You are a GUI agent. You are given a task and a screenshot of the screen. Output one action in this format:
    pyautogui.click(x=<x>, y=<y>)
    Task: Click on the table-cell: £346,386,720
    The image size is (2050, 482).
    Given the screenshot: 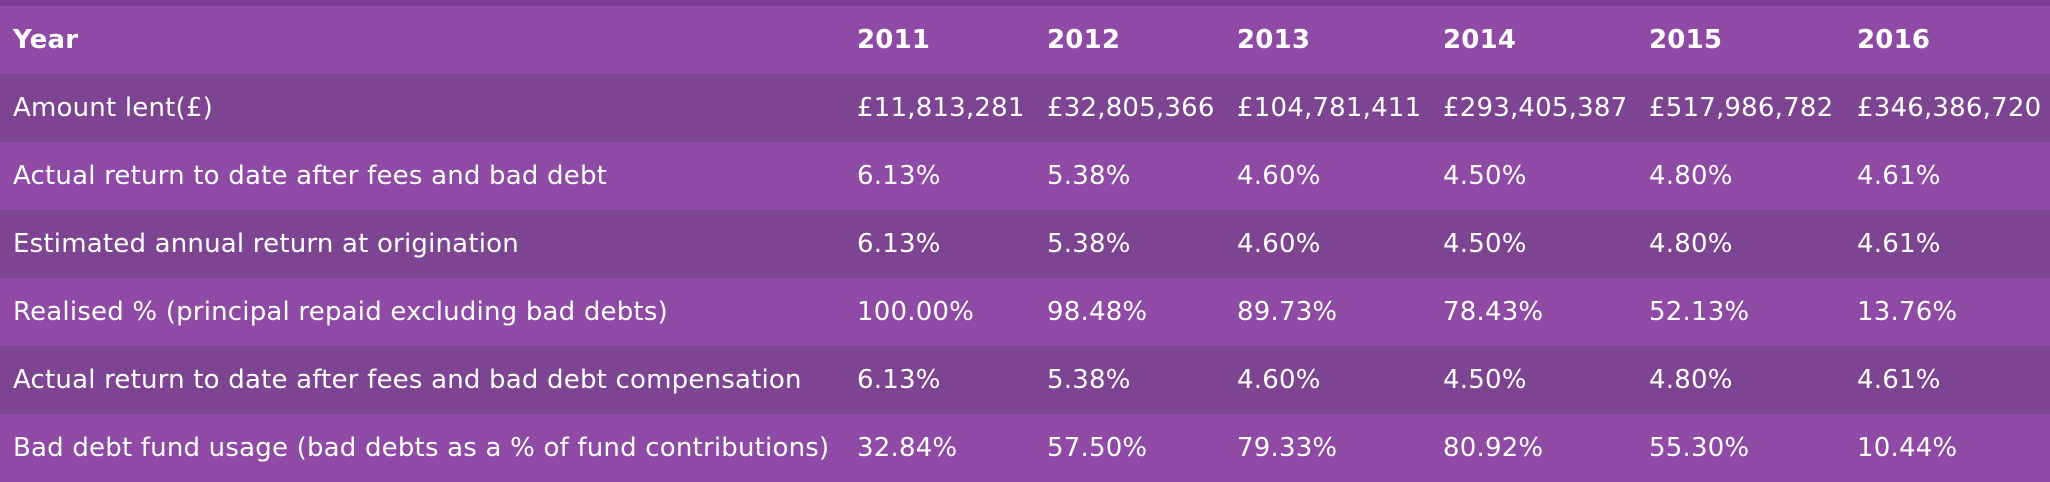 What is the action you would take?
    pyautogui.click(x=1949, y=108)
    